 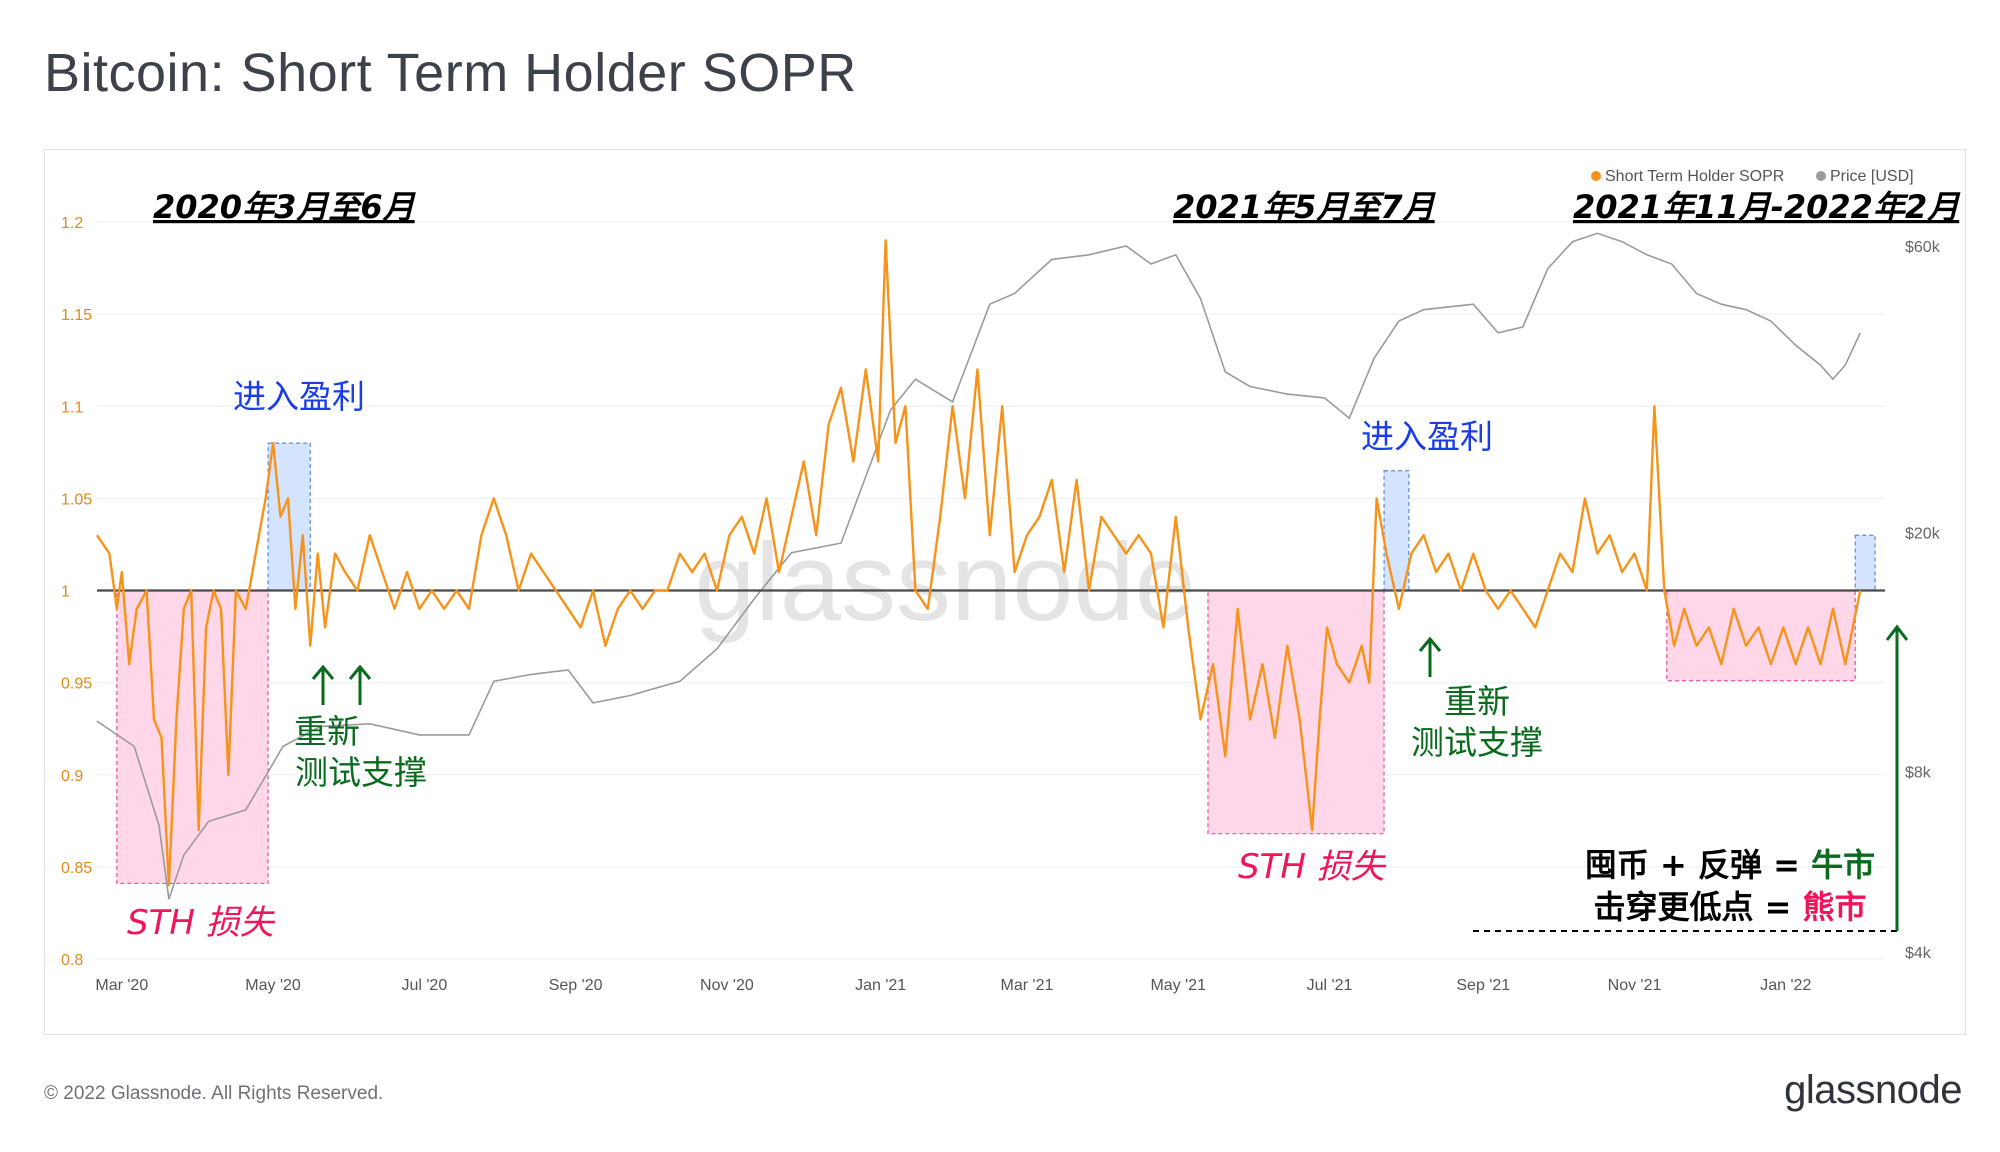 I want to click on legend-price-label: Price [USD], so click(x=1872, y=176).